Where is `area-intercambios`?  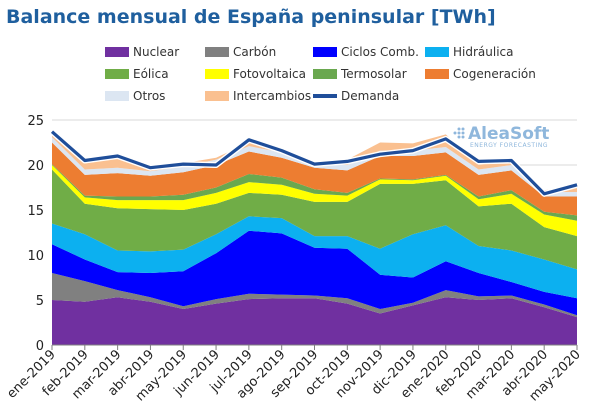
area-intercambios is located at coordinates (314, 162).